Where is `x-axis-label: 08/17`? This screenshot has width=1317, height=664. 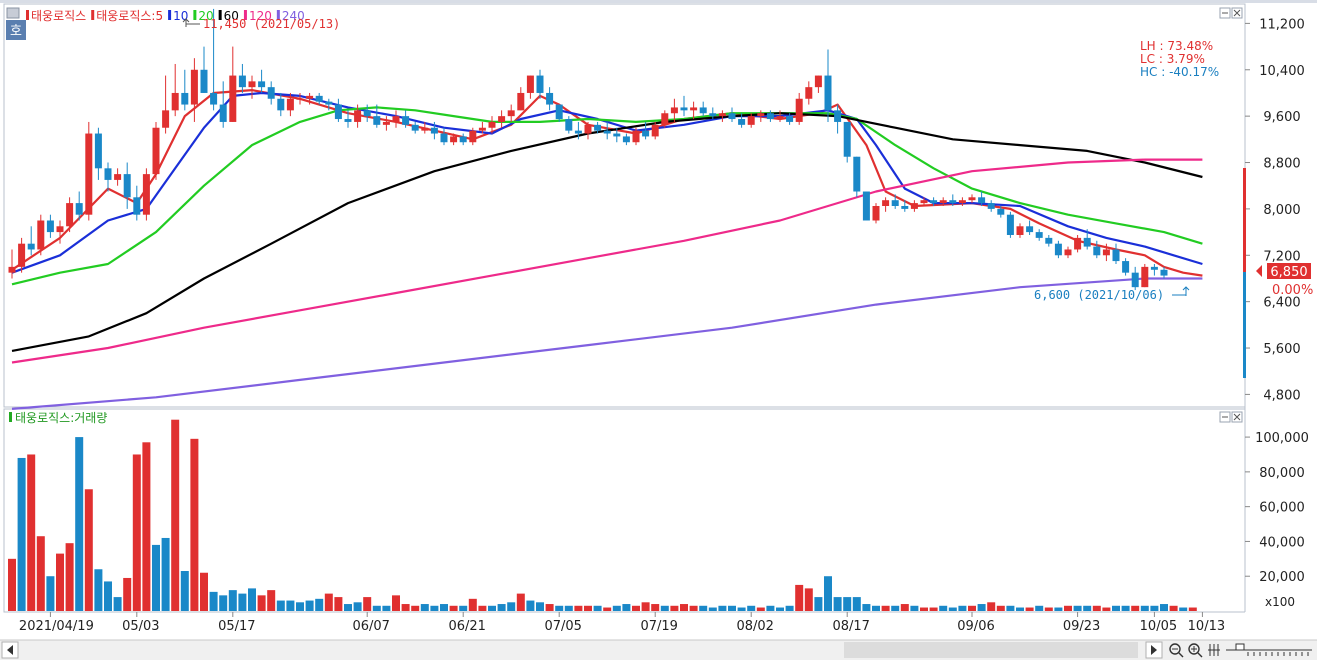
x-axis-label: 08/17 is located at coordinates (850, 626).